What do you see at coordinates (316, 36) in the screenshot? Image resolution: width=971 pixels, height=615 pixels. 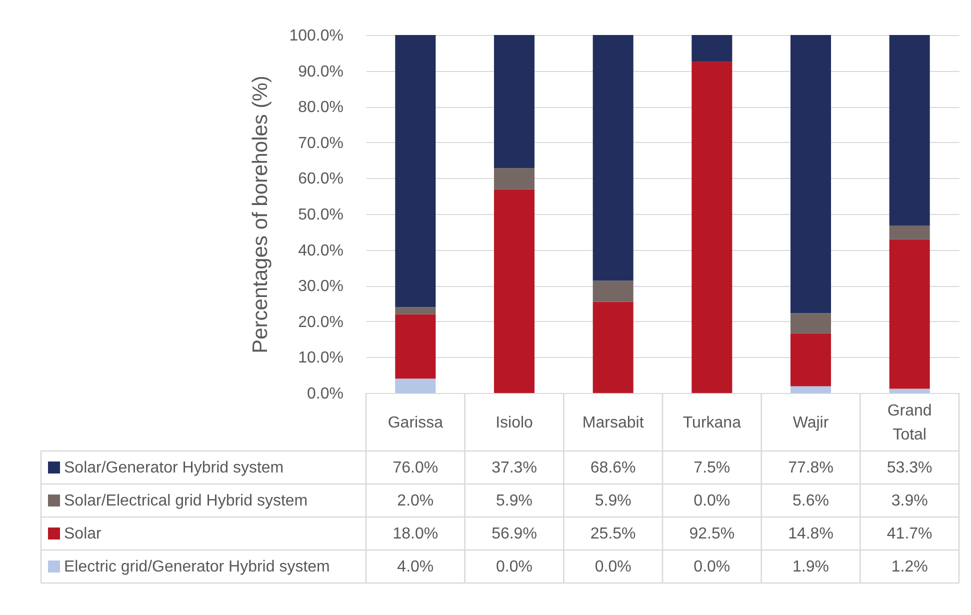 I see `y-tick-label: 100.0%` at bounding box center [316, 36].